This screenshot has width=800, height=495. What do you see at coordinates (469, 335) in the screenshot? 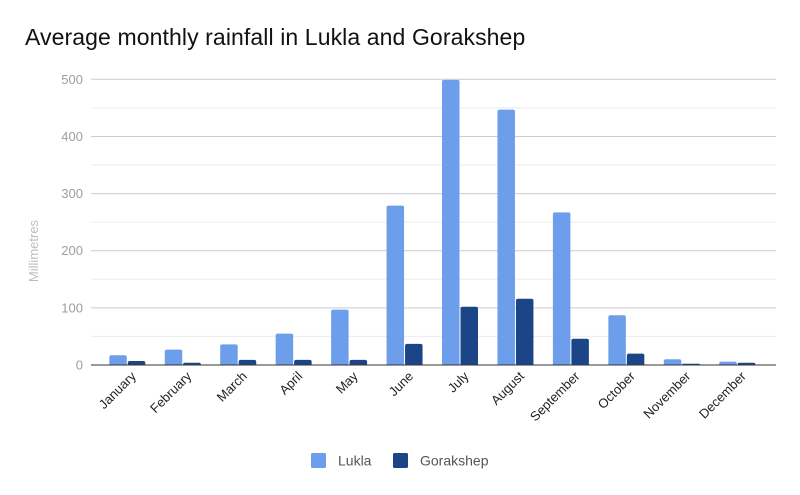
I see `bar-gorakshep-july` at bounding box center [469, 335].